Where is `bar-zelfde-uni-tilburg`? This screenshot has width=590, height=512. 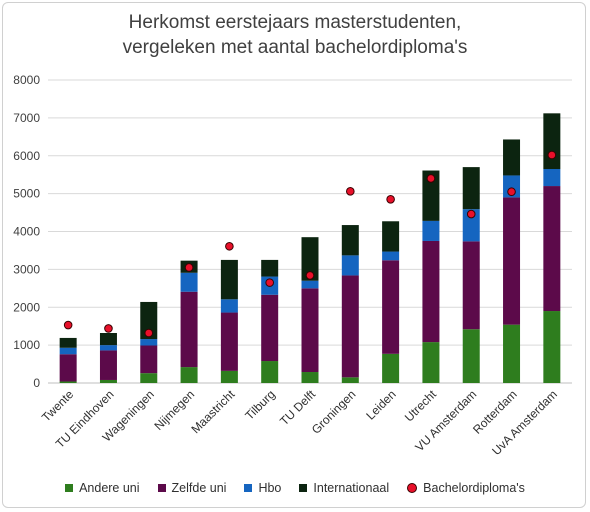 bar-zelfde-uni-tilburg is located at coordinates (270, 328).